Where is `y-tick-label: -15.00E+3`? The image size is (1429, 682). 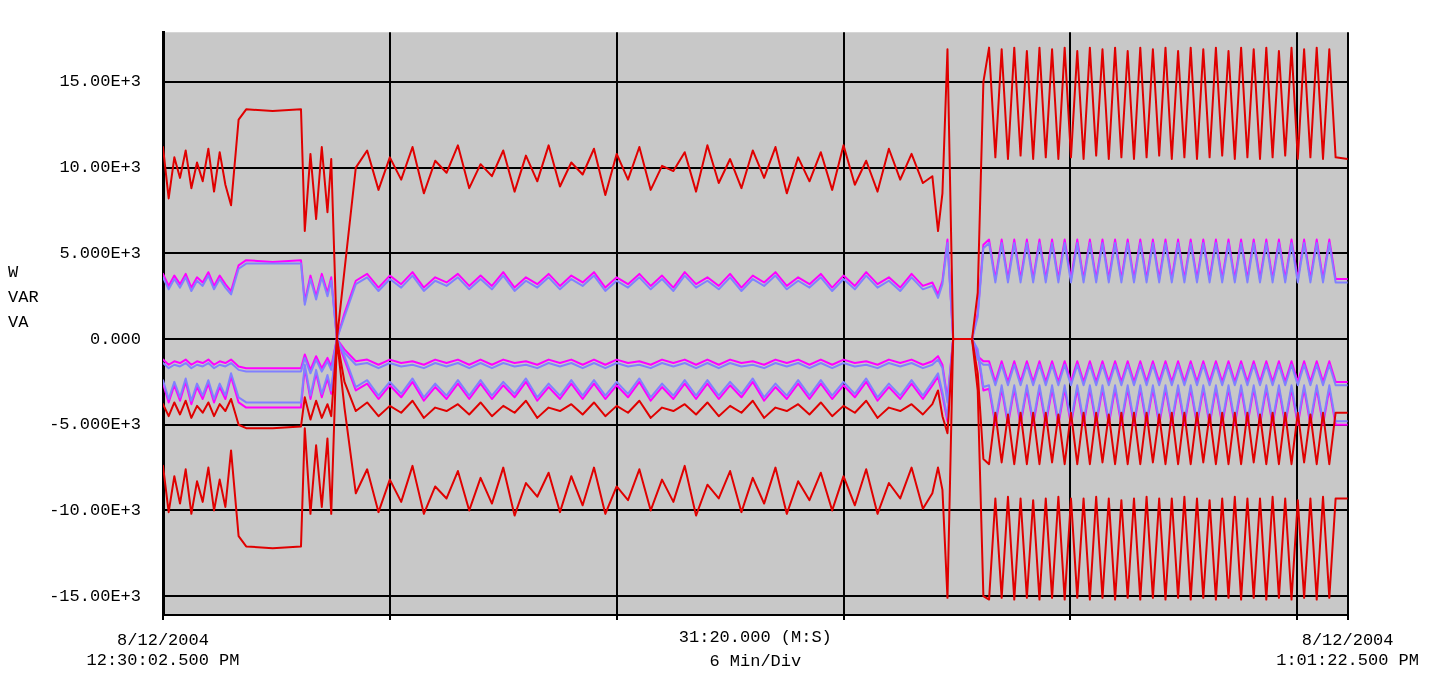 y-tick-label: -15.00E+3 is located at coordinates (95, 596).